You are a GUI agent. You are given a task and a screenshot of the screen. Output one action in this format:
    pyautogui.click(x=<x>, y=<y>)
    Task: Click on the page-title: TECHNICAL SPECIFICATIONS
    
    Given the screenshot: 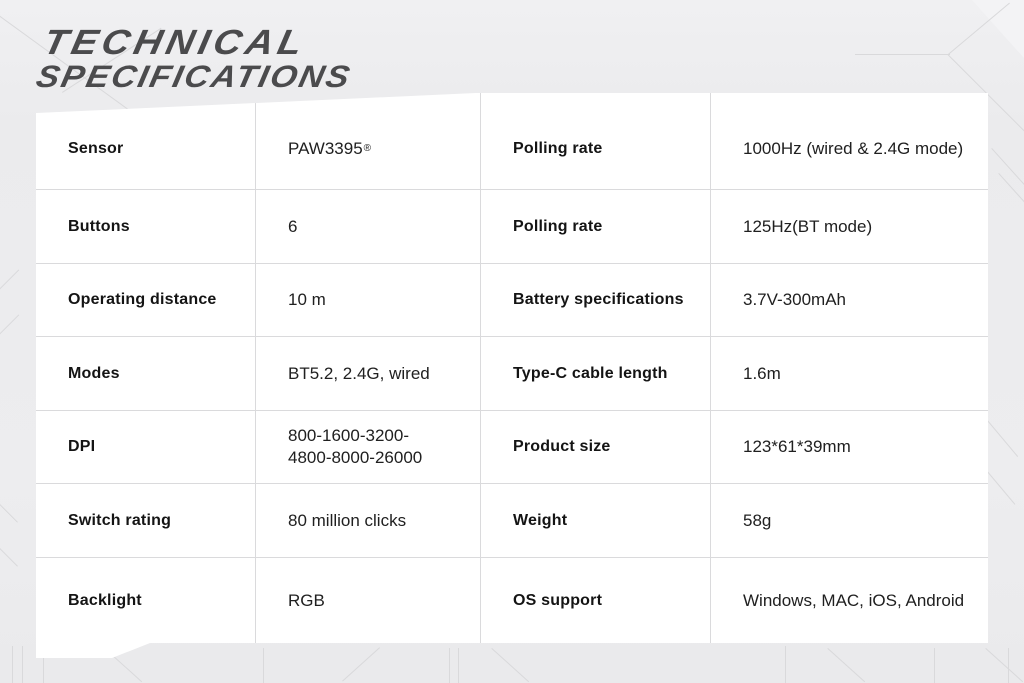 What is the action you would take?
    pyautogui.click(x=194, y=58)
    